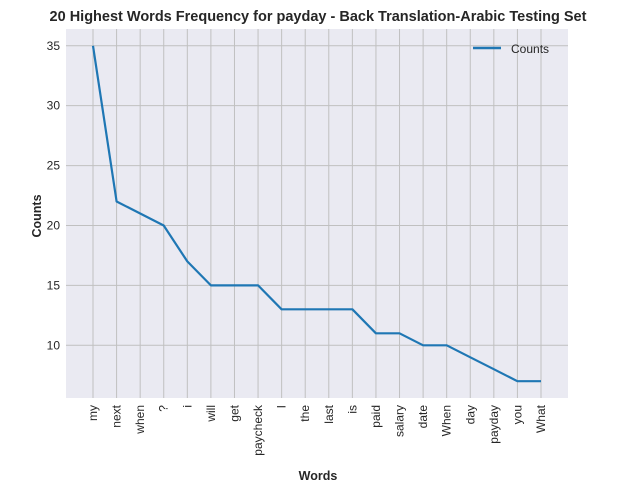  Describe the element at coordinates (541, 418) in the screenshot. I see `x-tick-label: What` at that location.